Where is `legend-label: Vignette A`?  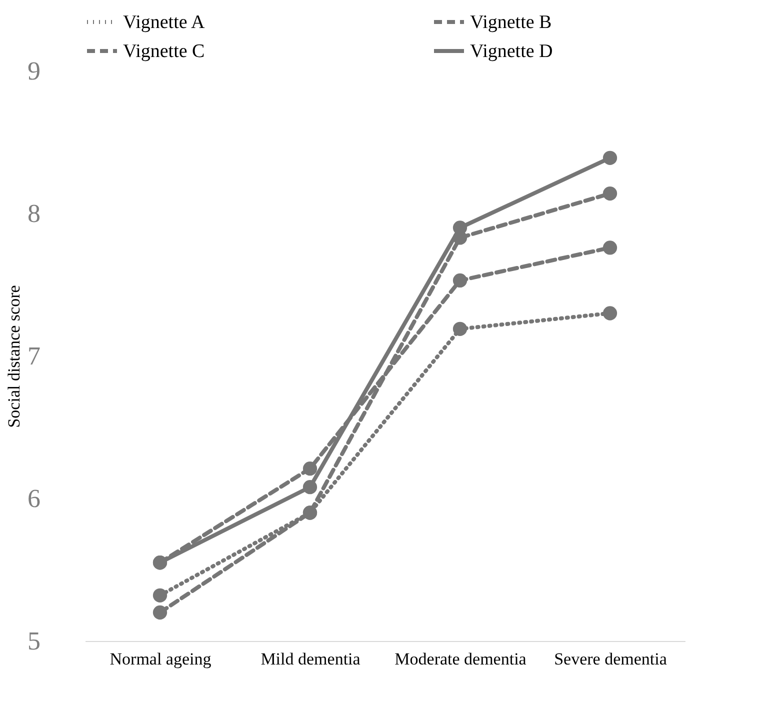
legend-label: Vignette A is located at coordinates (164, 22).